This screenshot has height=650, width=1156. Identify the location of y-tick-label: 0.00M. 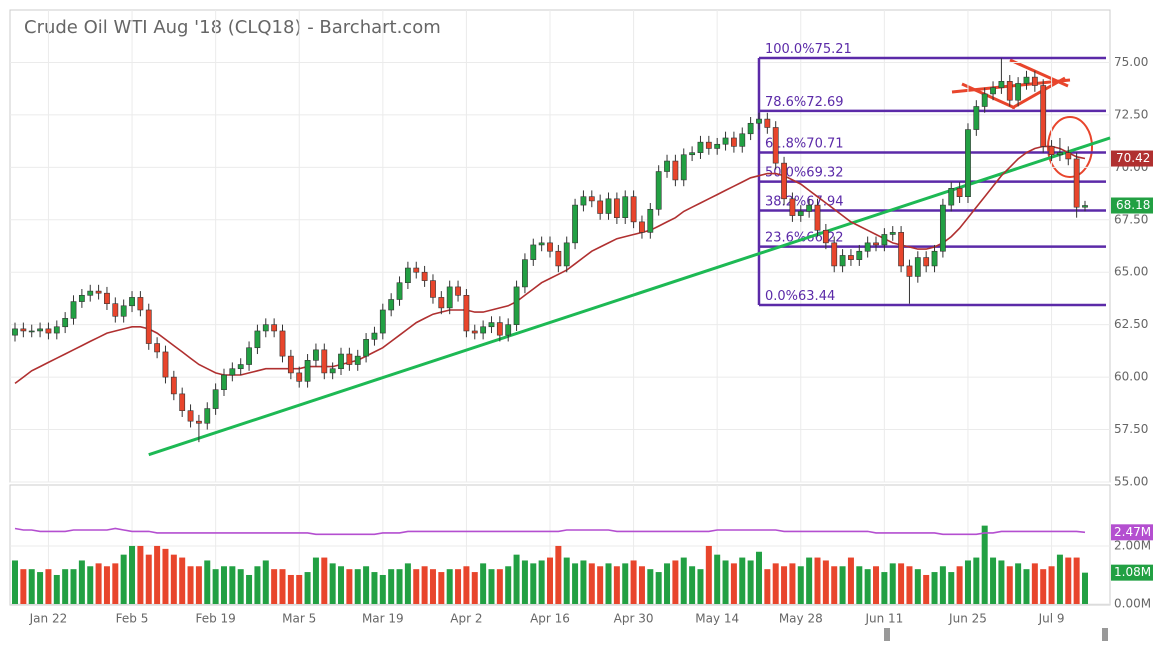
(1132, 604).